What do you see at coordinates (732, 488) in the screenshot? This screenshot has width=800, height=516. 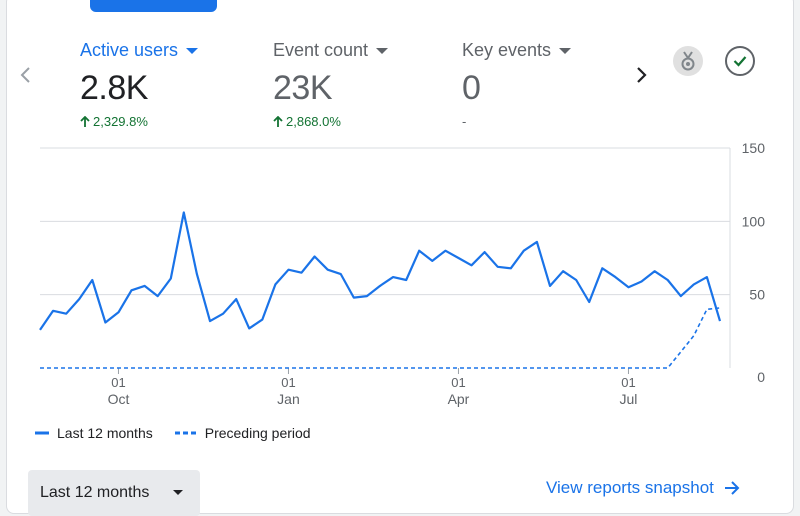 I see `arrow-right-icon` at bounding box center [732, 488].